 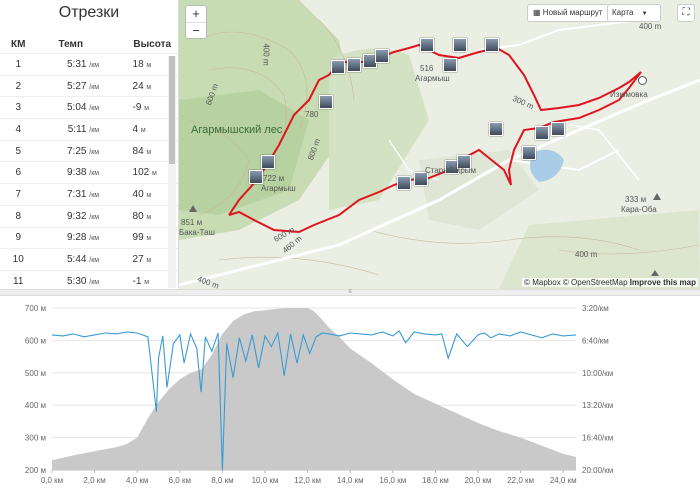 What do you see at coordinates (350, 480) in the screenshot?
I see `x-tick-label: 14,0 км` at bounding box center [350, 480].